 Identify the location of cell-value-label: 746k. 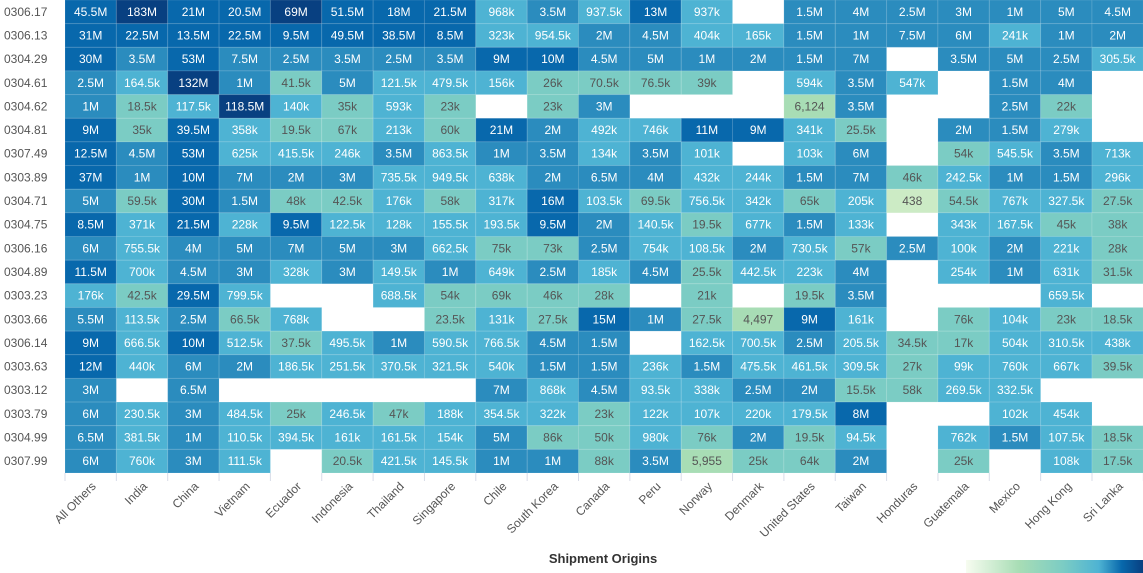
(656, 130).